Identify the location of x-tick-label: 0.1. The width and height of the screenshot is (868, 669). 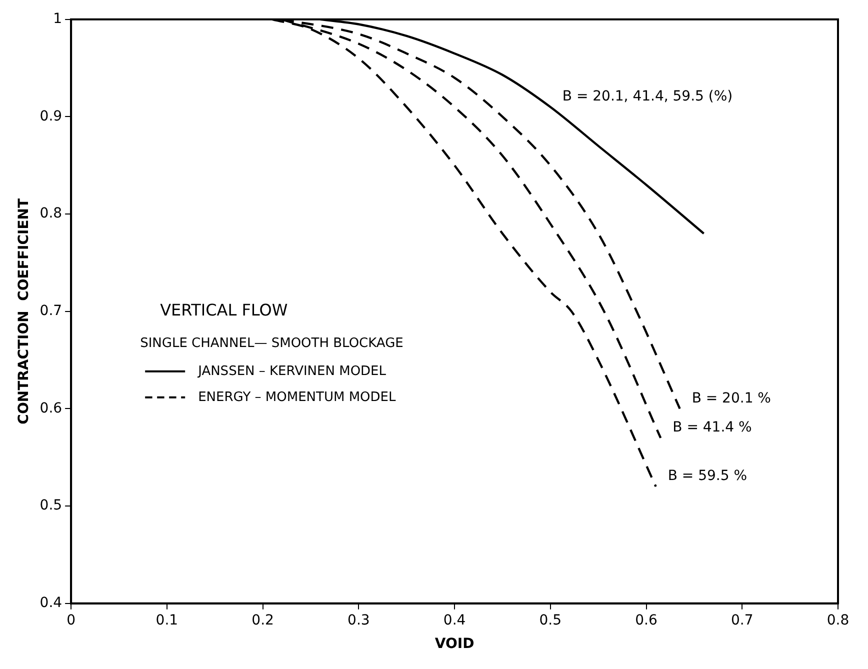
(167, 620).